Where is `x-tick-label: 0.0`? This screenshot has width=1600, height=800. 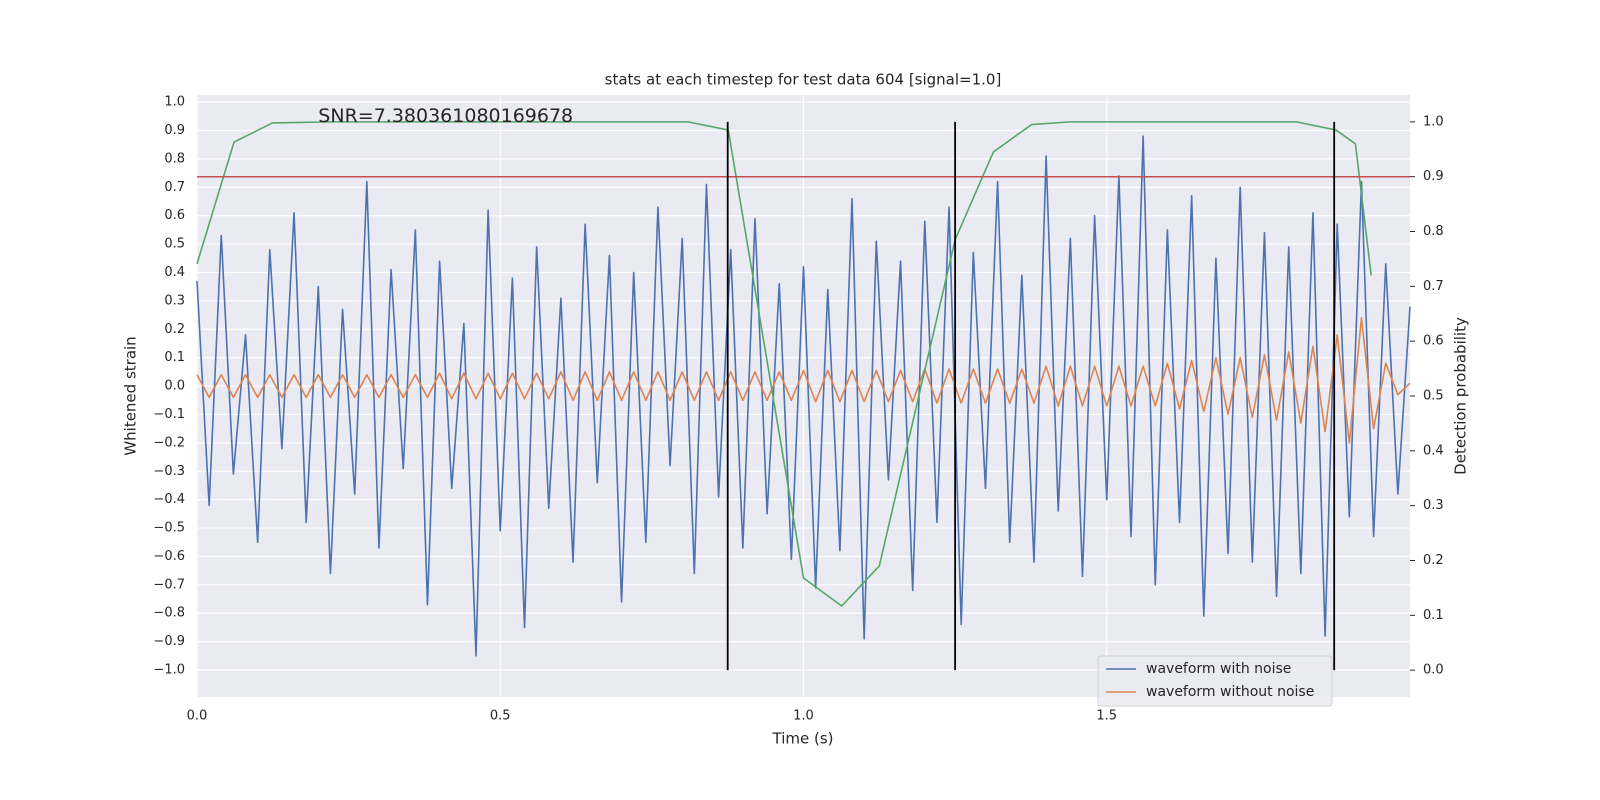 x-tick-label: 0.0 is located at coordinates (197, 716).